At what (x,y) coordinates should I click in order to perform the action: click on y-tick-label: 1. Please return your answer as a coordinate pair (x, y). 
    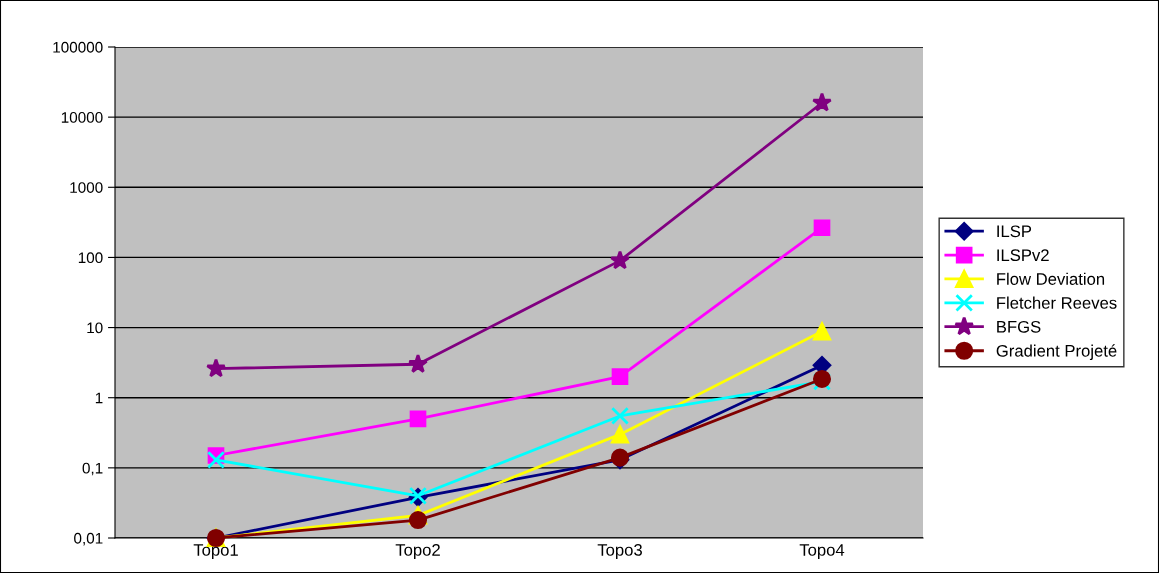
    Looking at the image, I should click on (99, 398).